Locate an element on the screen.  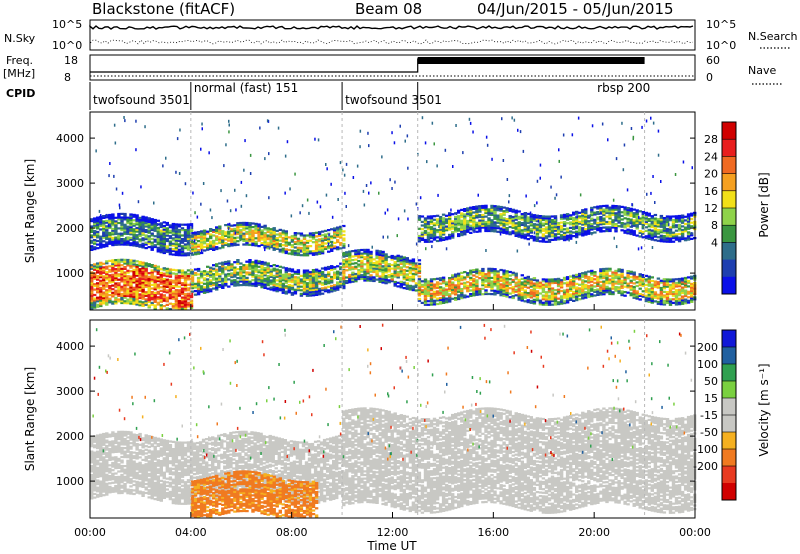
freq-tick-lo: 8 is located at coordinates (67, 77).